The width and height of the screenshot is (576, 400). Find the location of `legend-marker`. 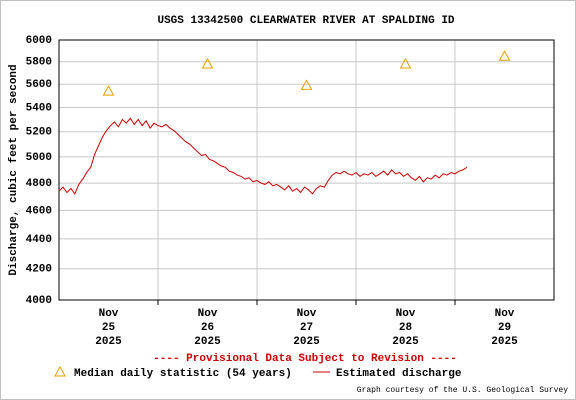

legend-marker is located at coordinates (60, 371).